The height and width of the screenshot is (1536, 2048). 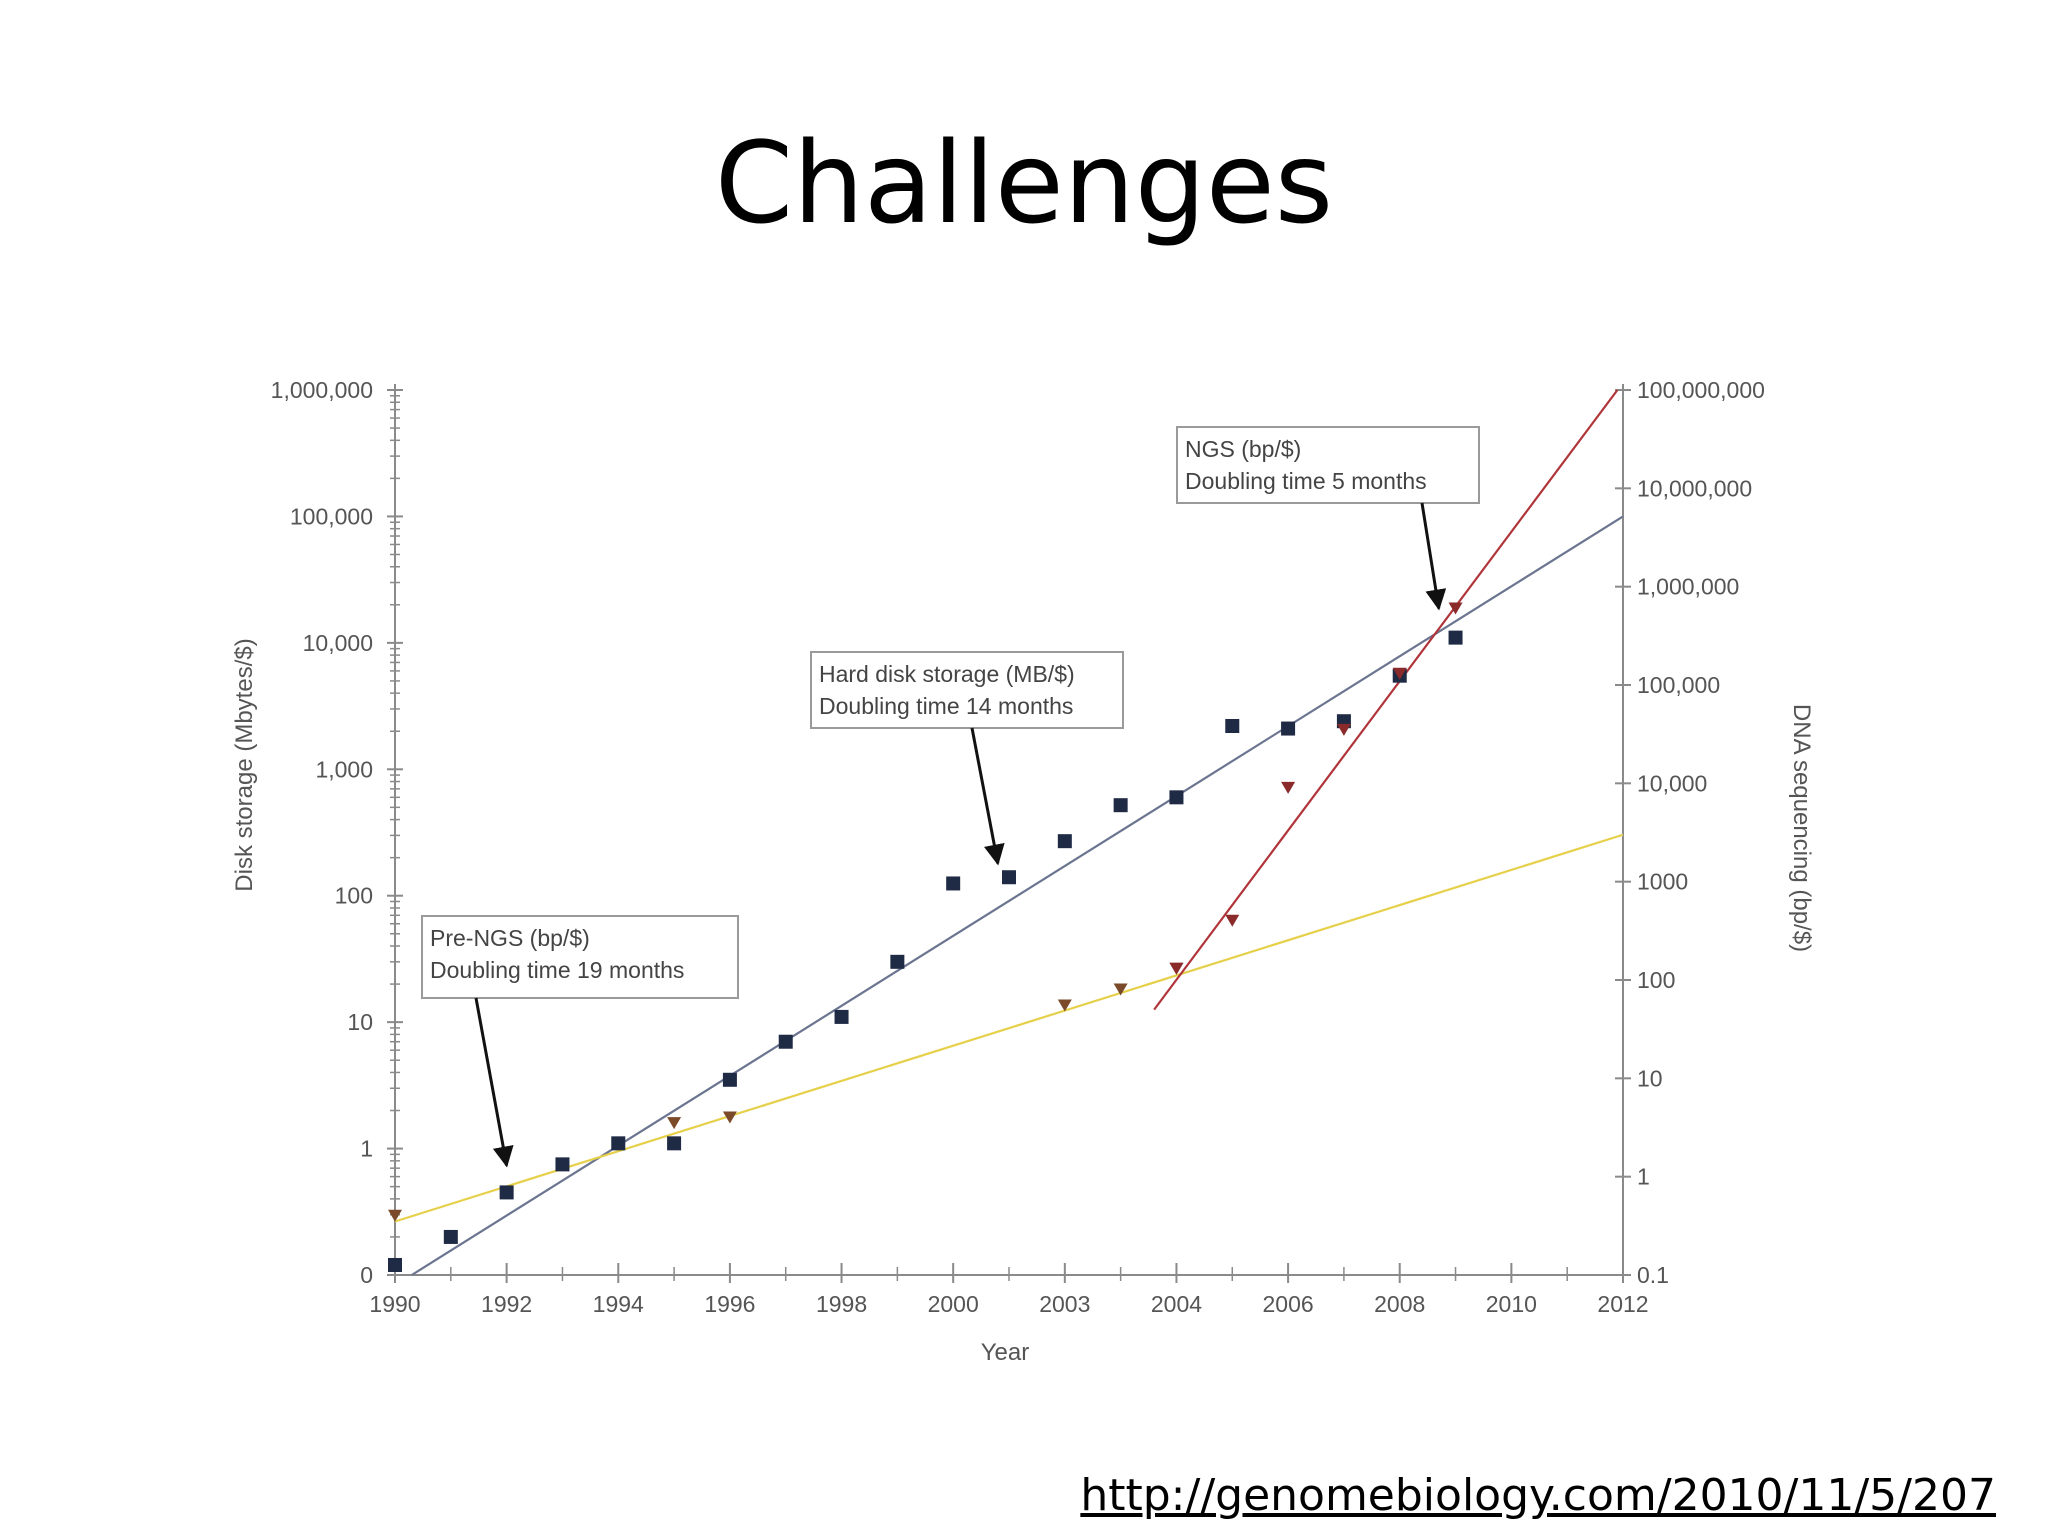 I want to click on y-right-tick-label: 10,000, so click(x=1672, y=783).